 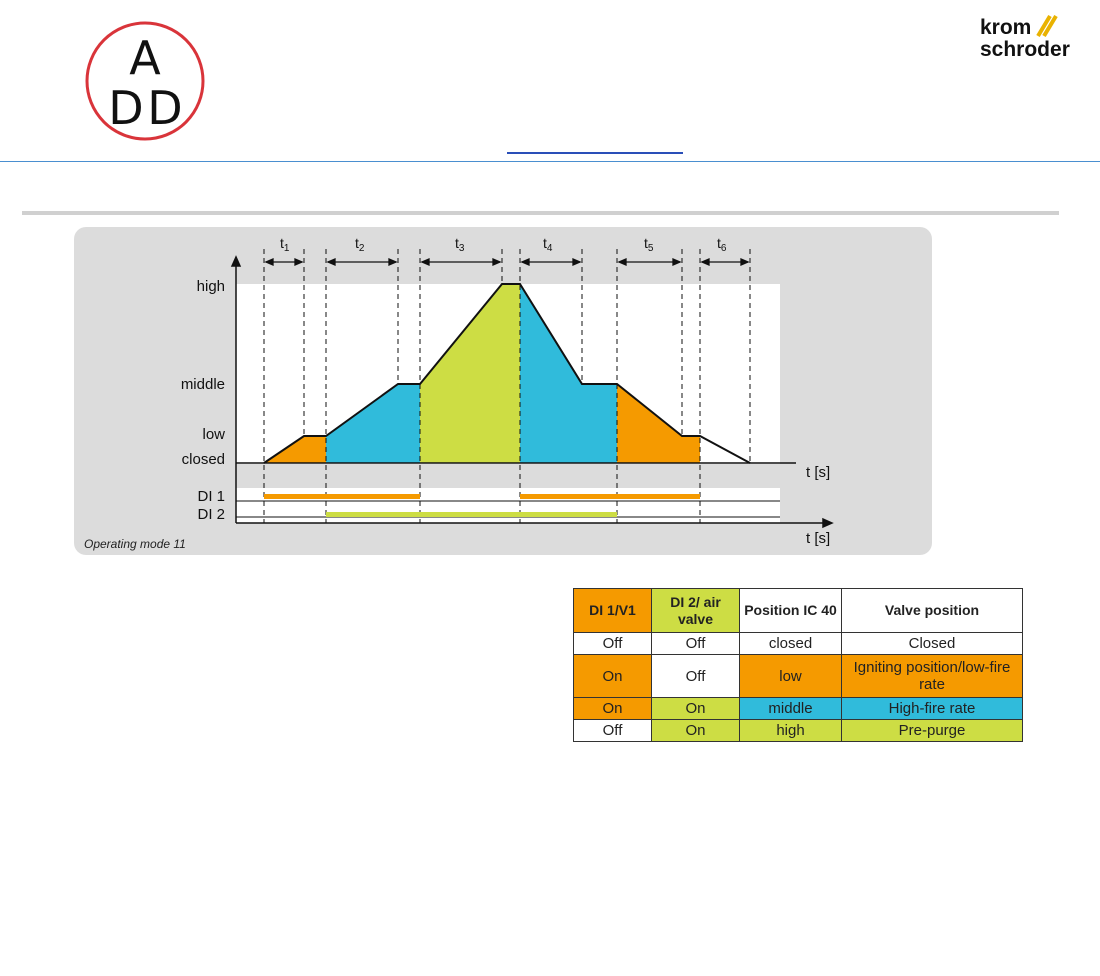 What do you see at coordinates (722, 244) in the screenshot?
I see `t6-label: t6` at bounding box center [722, 244].